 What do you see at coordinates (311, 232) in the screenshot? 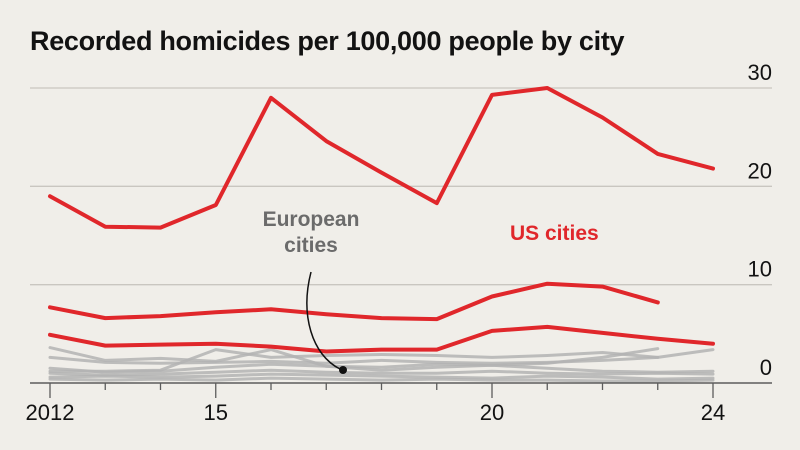
I see `annotation-european-cities: European cities` at bounding box center [311, 232].